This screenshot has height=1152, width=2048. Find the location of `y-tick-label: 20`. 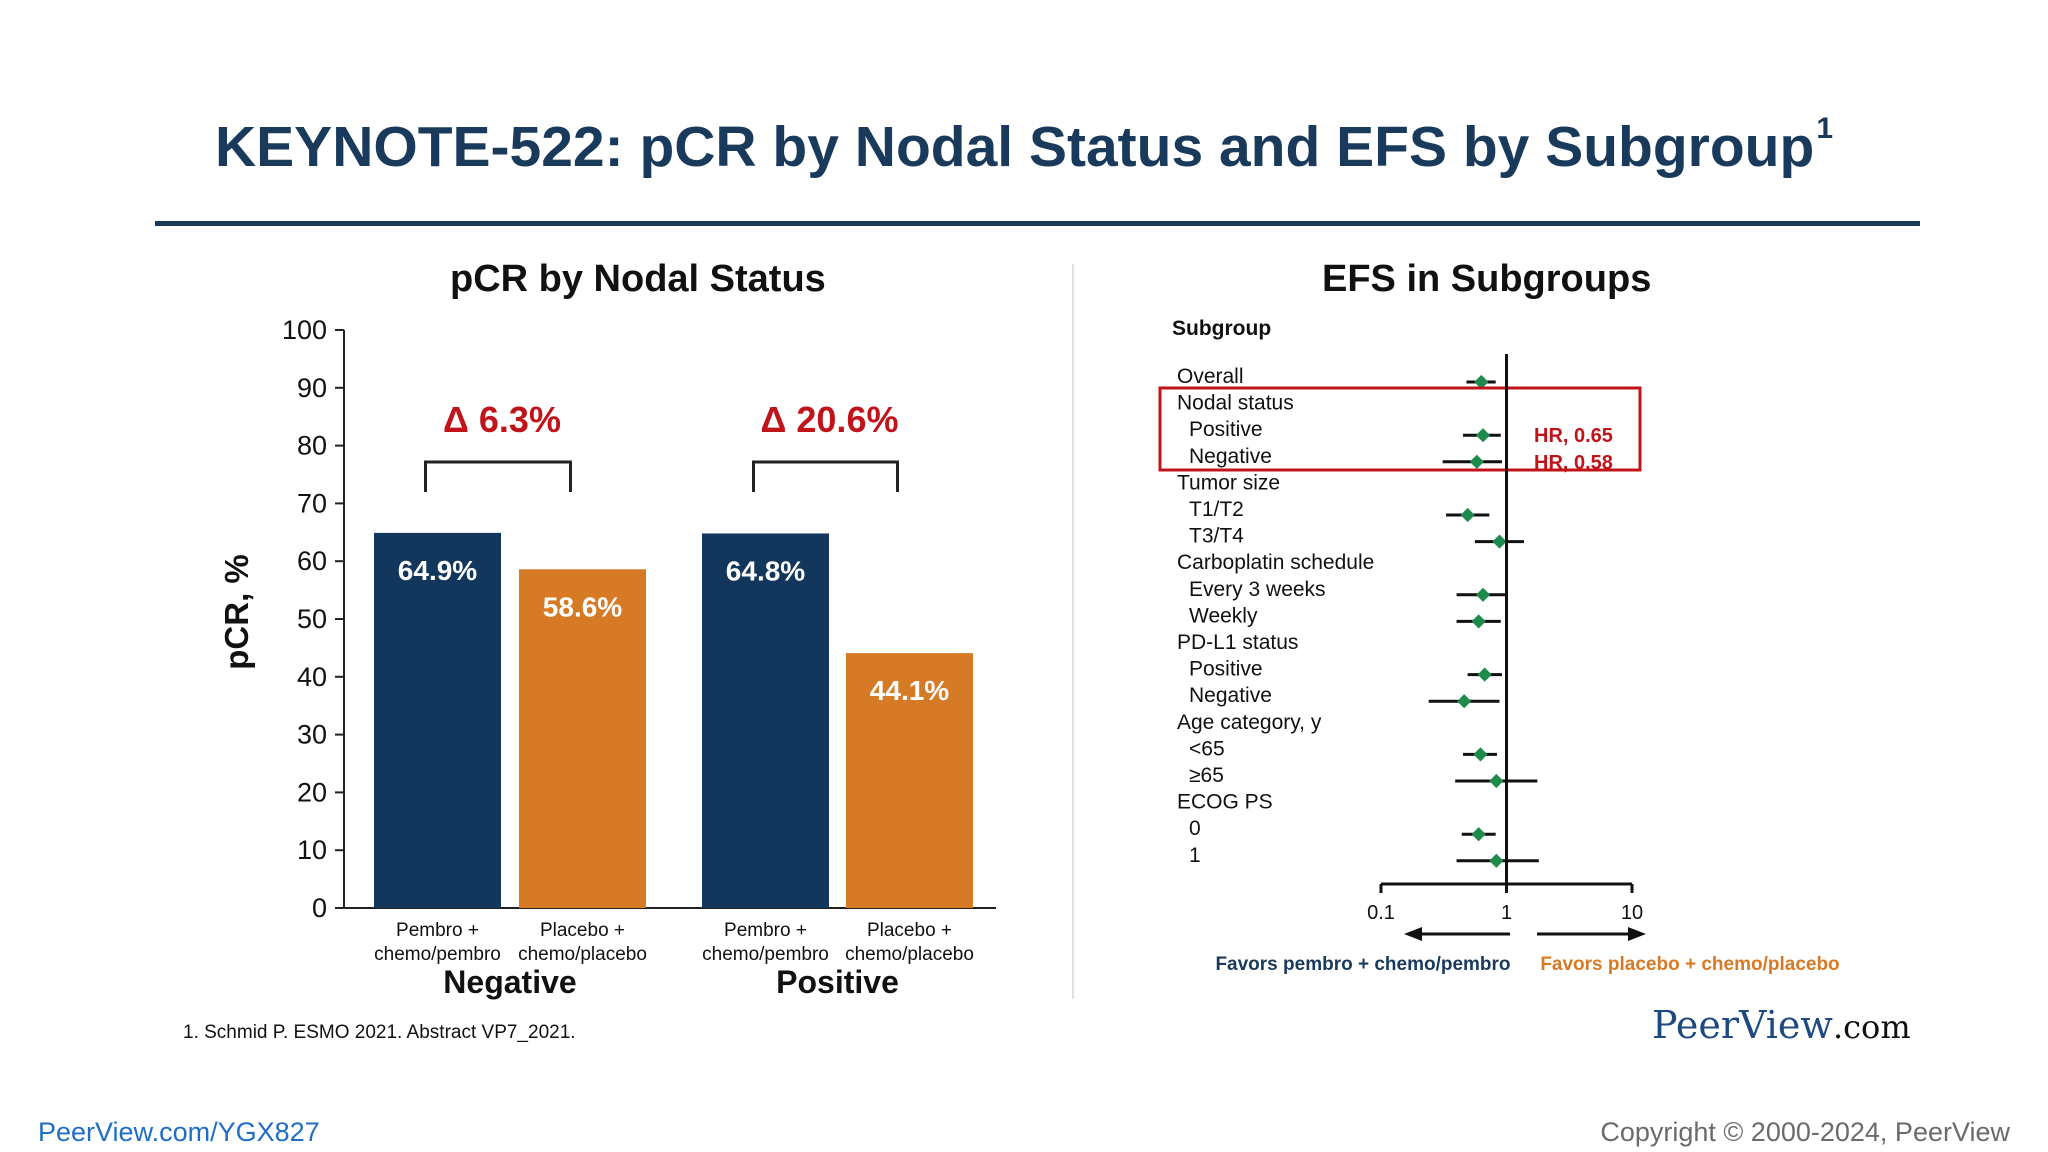

y-tick-label: 20 is located at coordinates (312, 792).